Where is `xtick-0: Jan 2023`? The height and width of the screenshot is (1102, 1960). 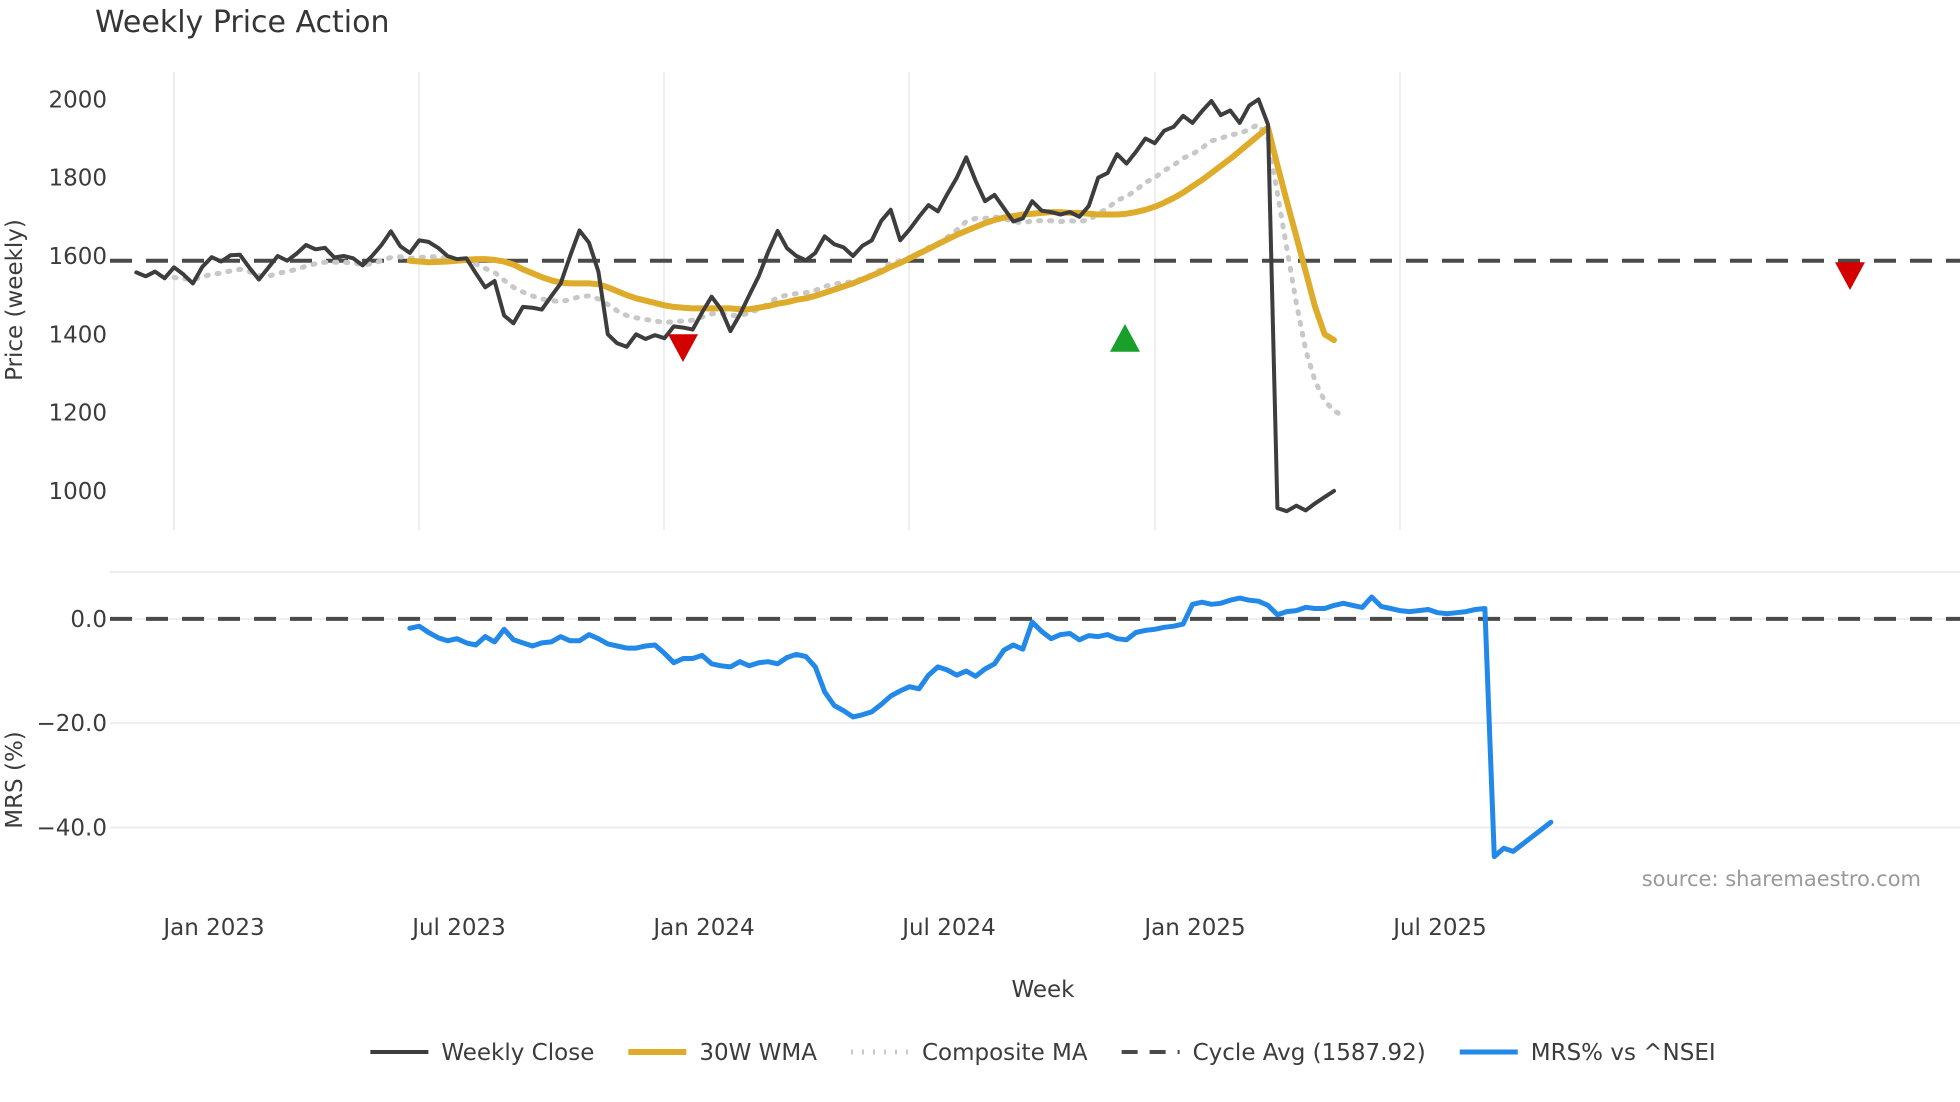 xtick-0: Jan 2023 is located at coordinates (212, 928).